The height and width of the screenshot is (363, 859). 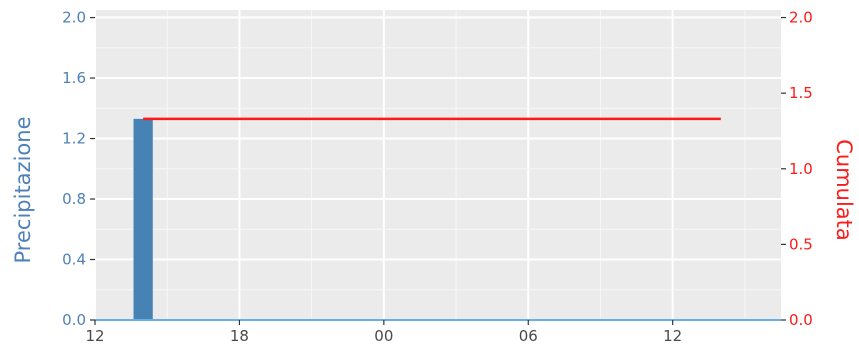 What do you see at coordinates (239, 336) in the screenshot?
I see `x-tick-label: 18` at bounding box center [239, 336].